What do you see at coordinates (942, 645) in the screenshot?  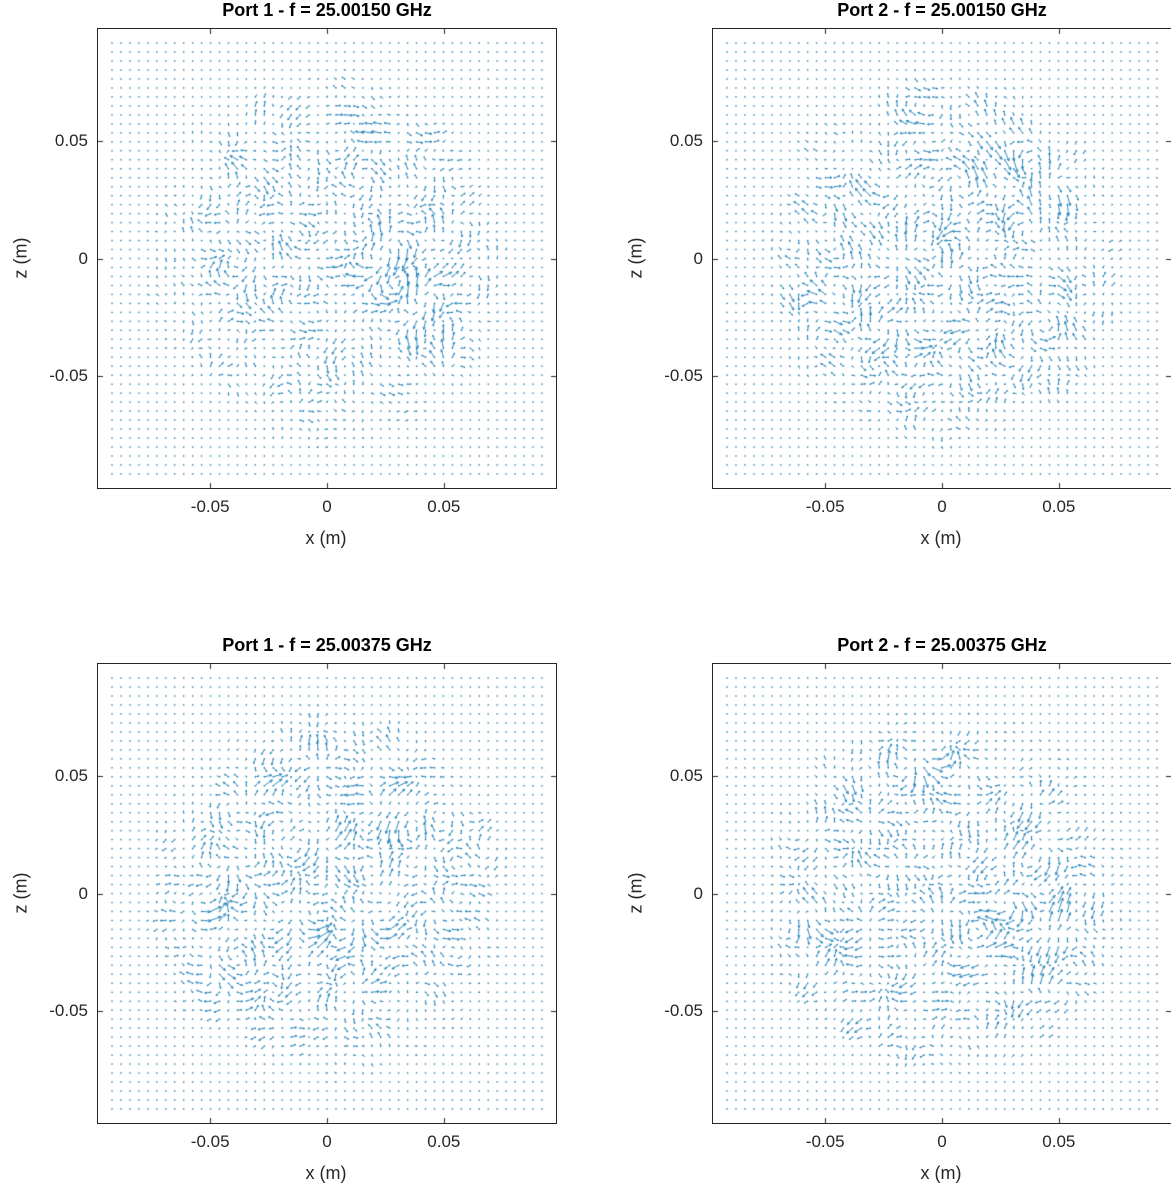 I see `subplot-title: Port 2 - f = 25.00375 GHz` at bounding box center [942, 645].